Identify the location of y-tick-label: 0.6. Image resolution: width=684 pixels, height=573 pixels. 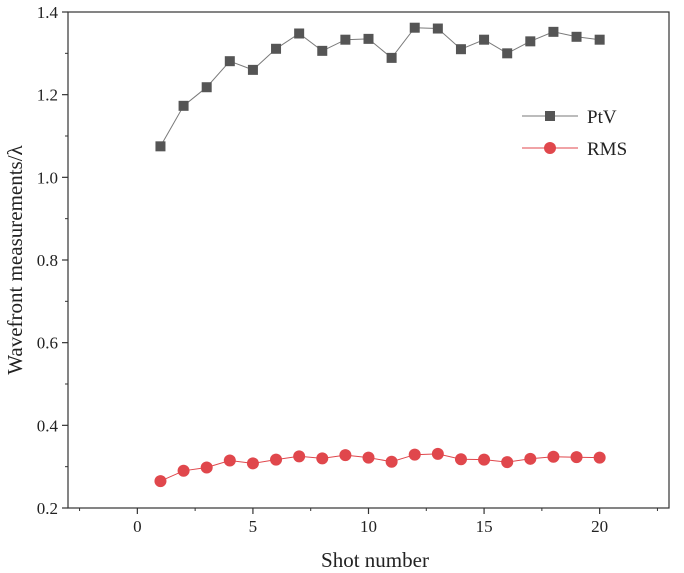
(47, 343).